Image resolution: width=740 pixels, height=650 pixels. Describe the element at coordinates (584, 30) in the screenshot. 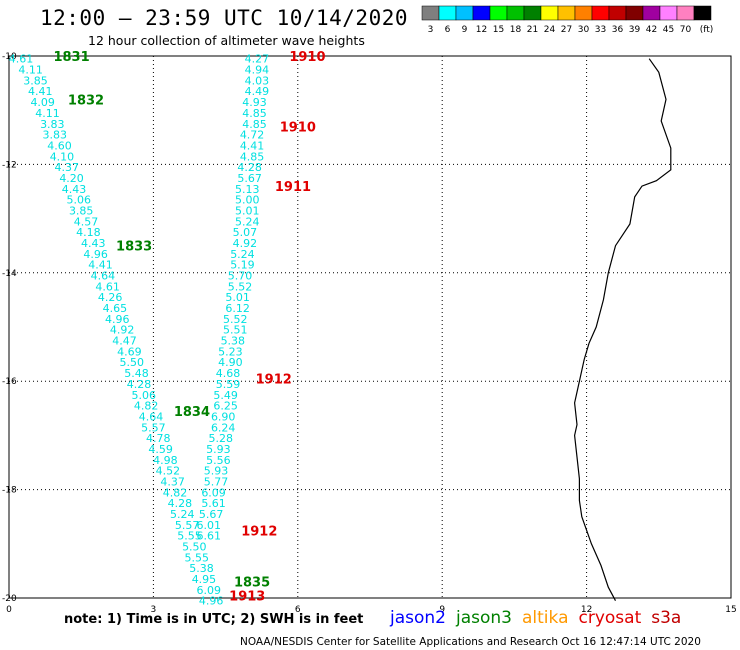

I see `color-scale-label: 30` at that location.